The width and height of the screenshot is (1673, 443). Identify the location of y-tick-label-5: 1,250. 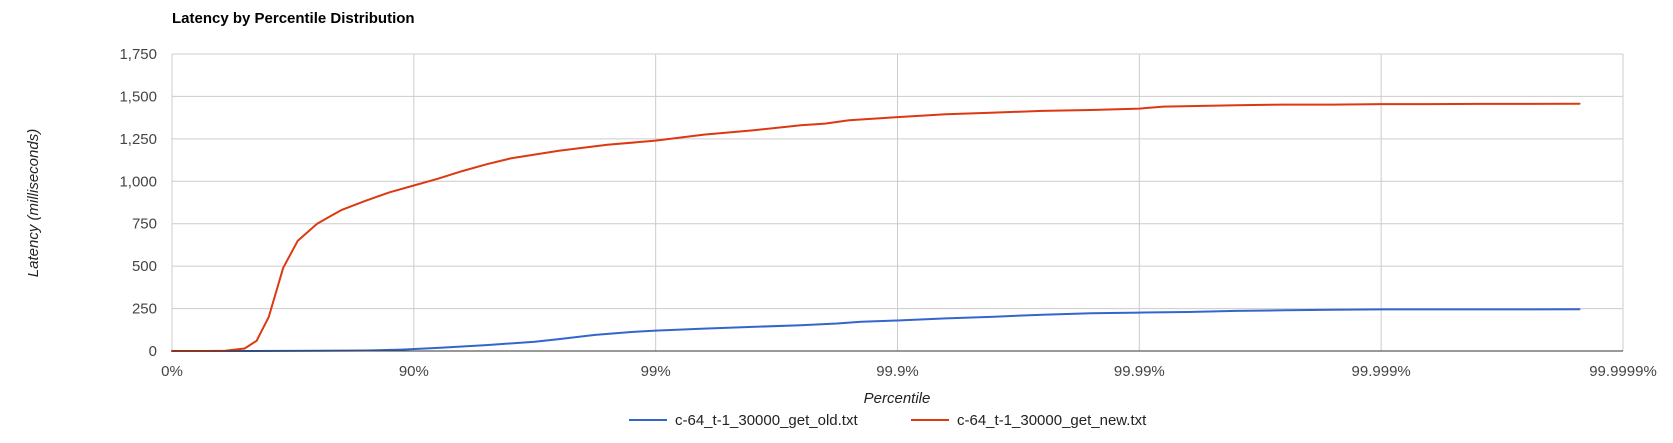
(138, 139).